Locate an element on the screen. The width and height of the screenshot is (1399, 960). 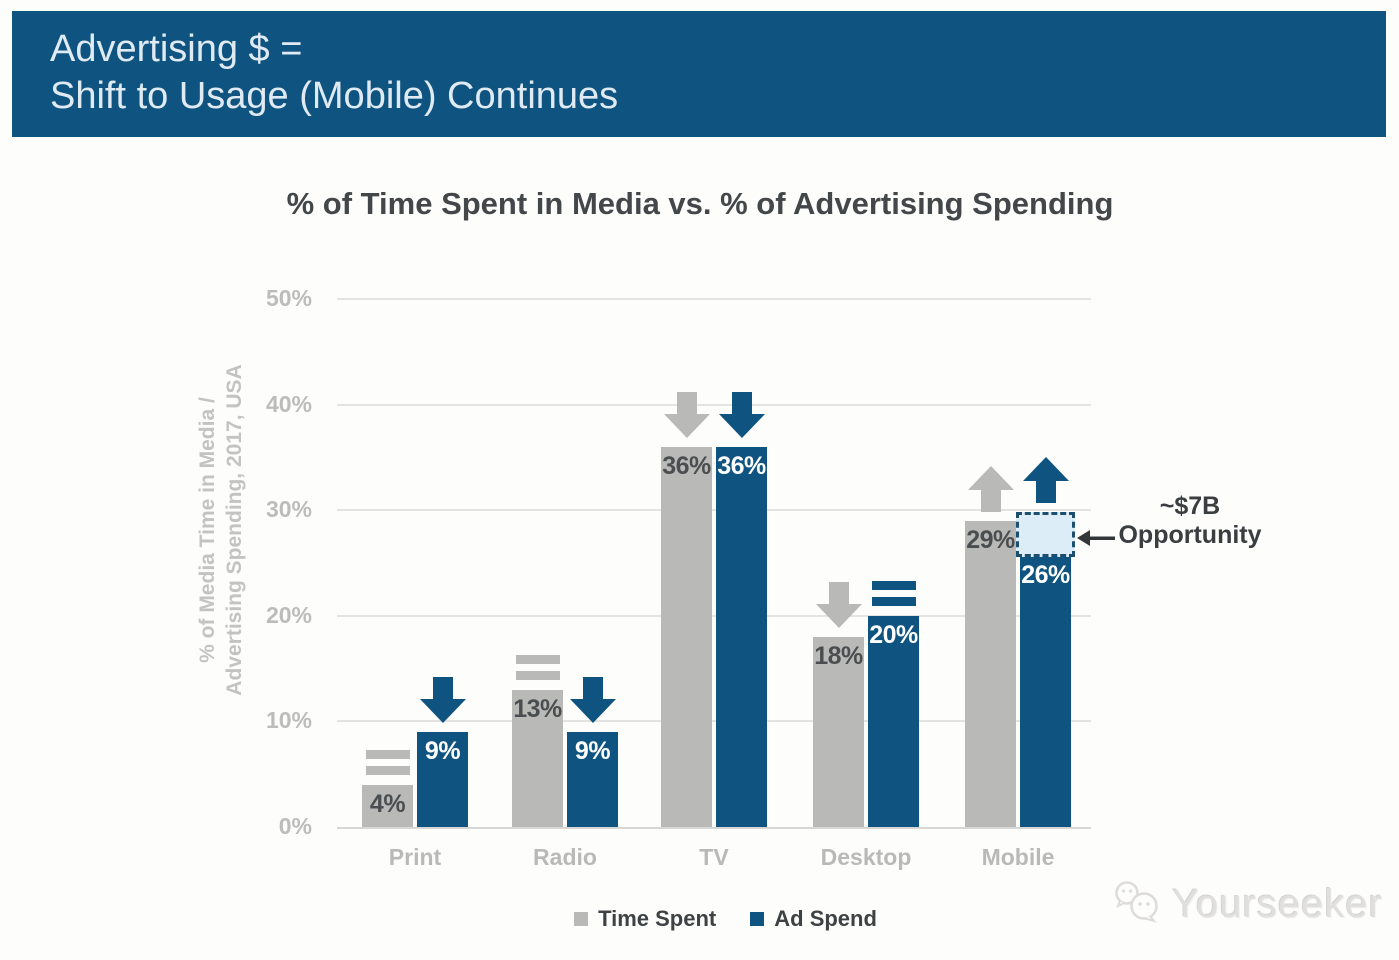
x-axis-line is located at coordinates (714, 828).